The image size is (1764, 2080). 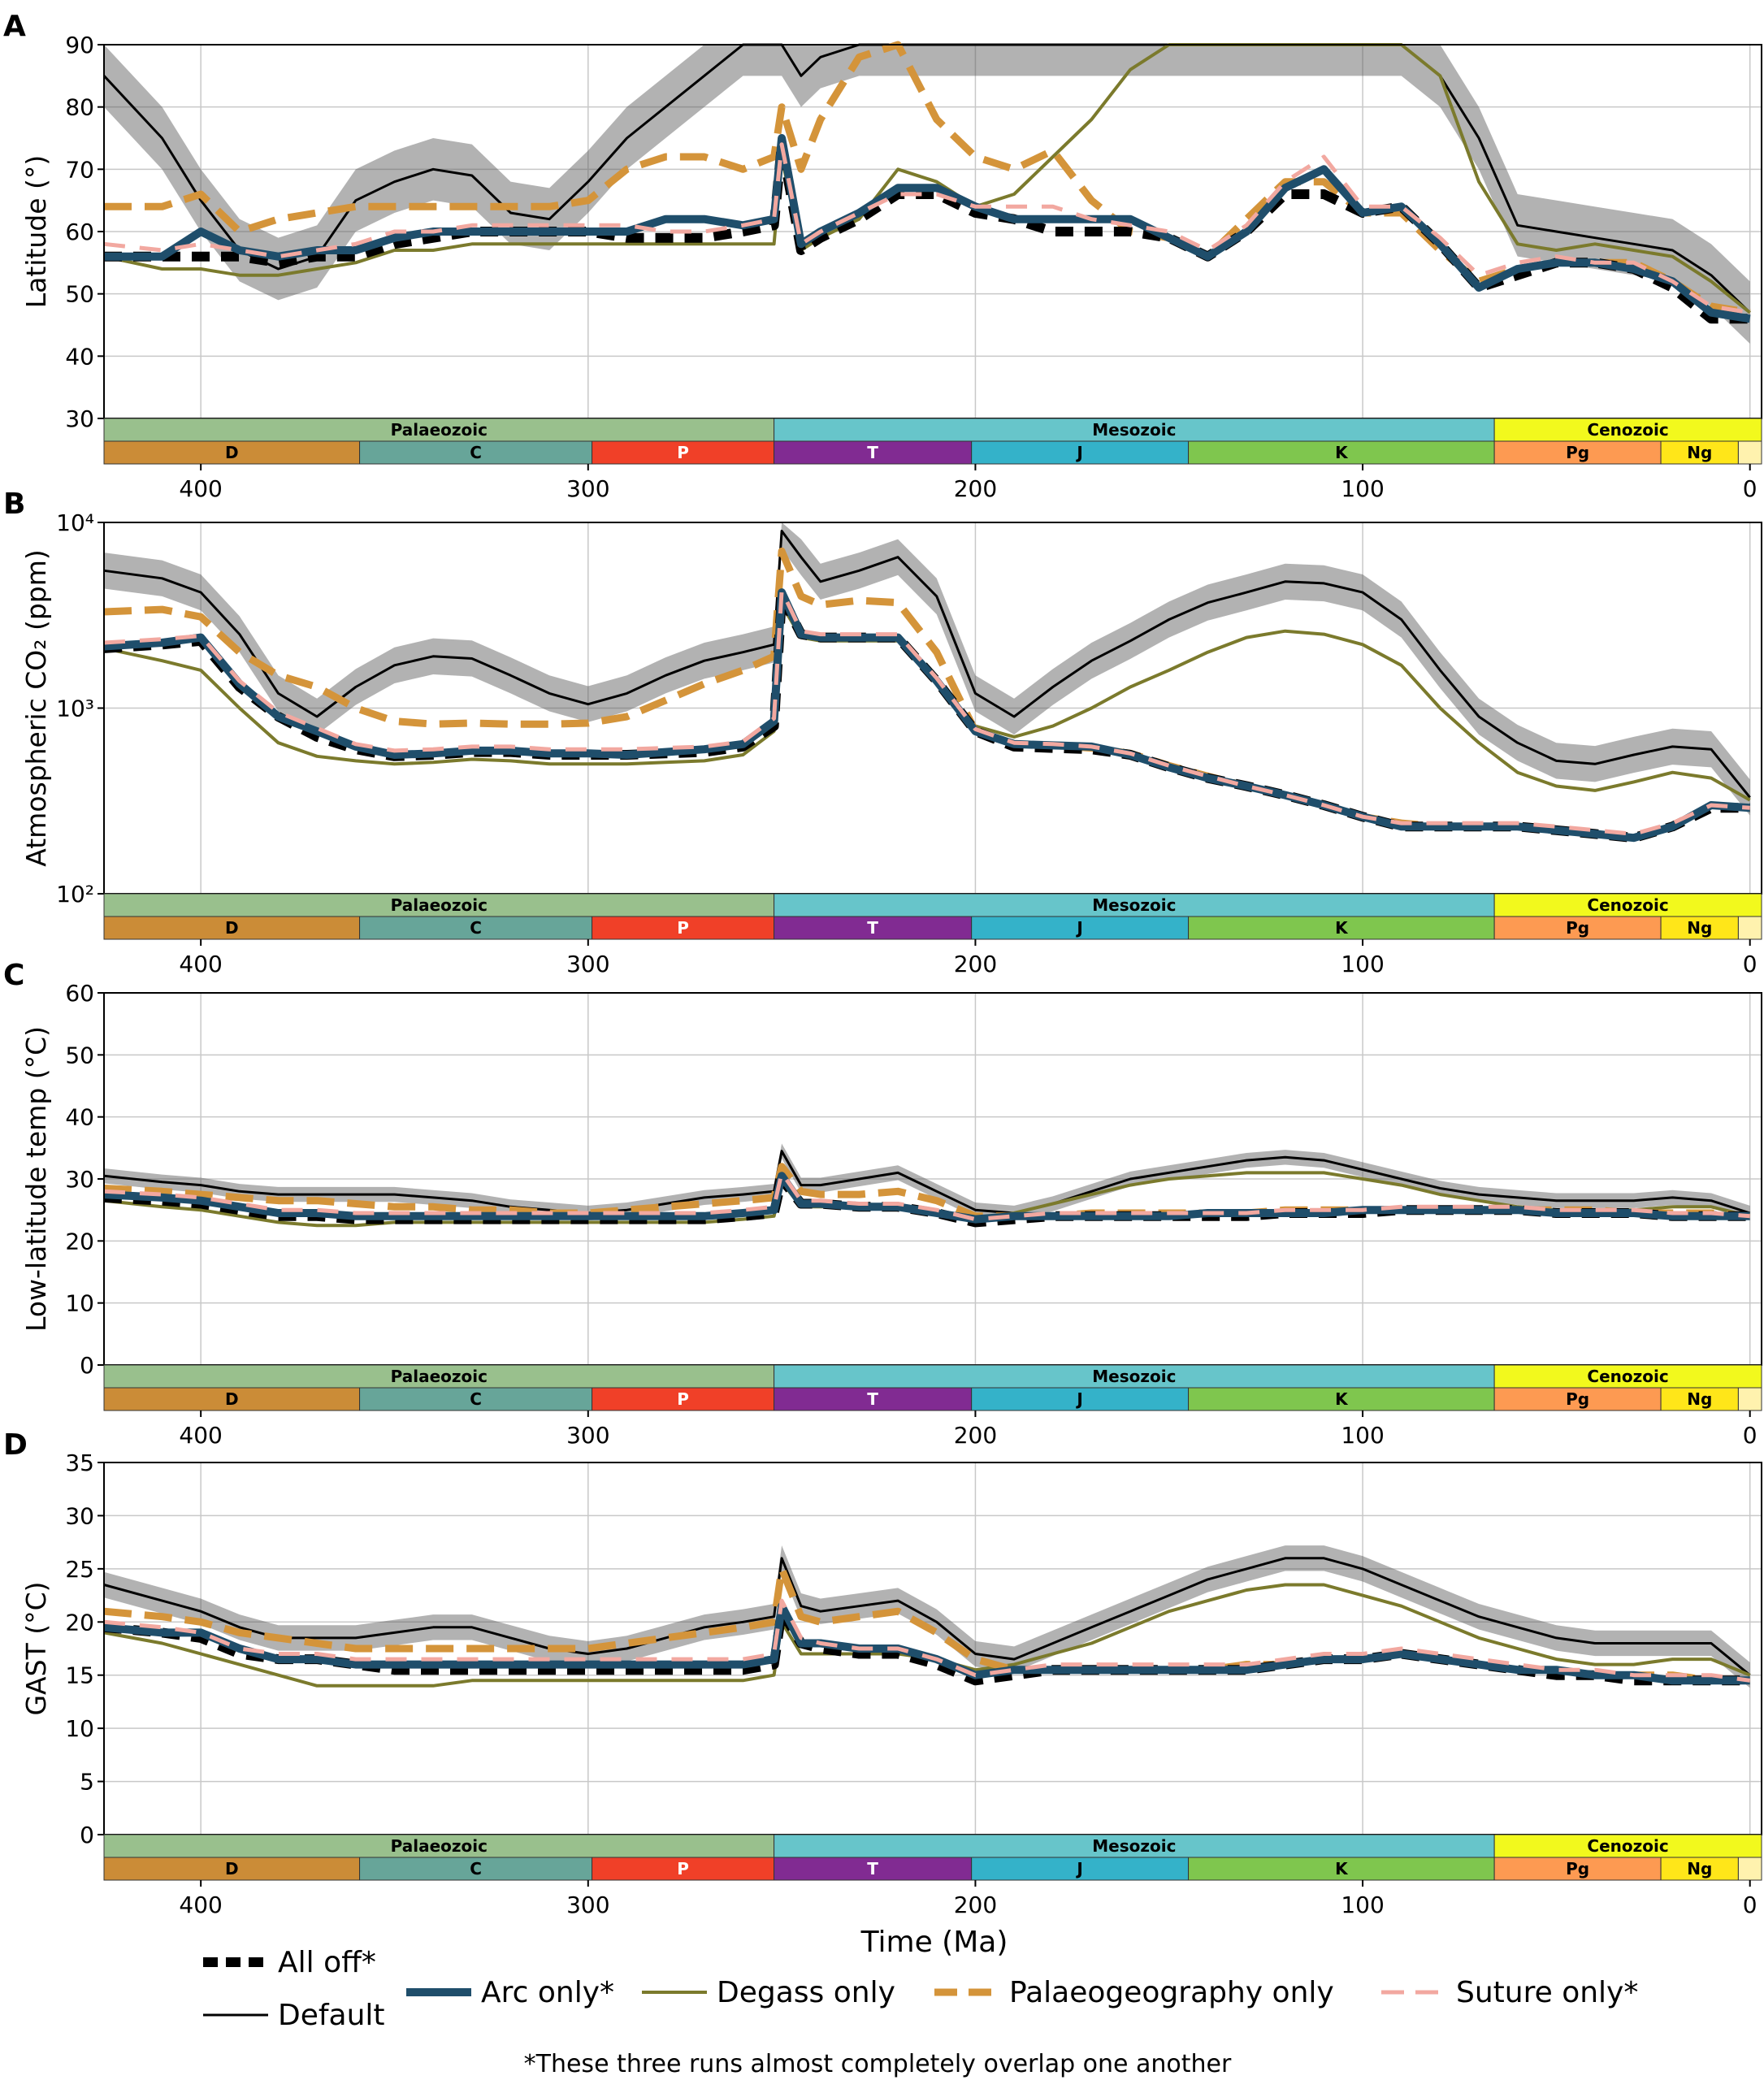 I want to click on y-tick-label: 0, so click(x=87, y=1365).